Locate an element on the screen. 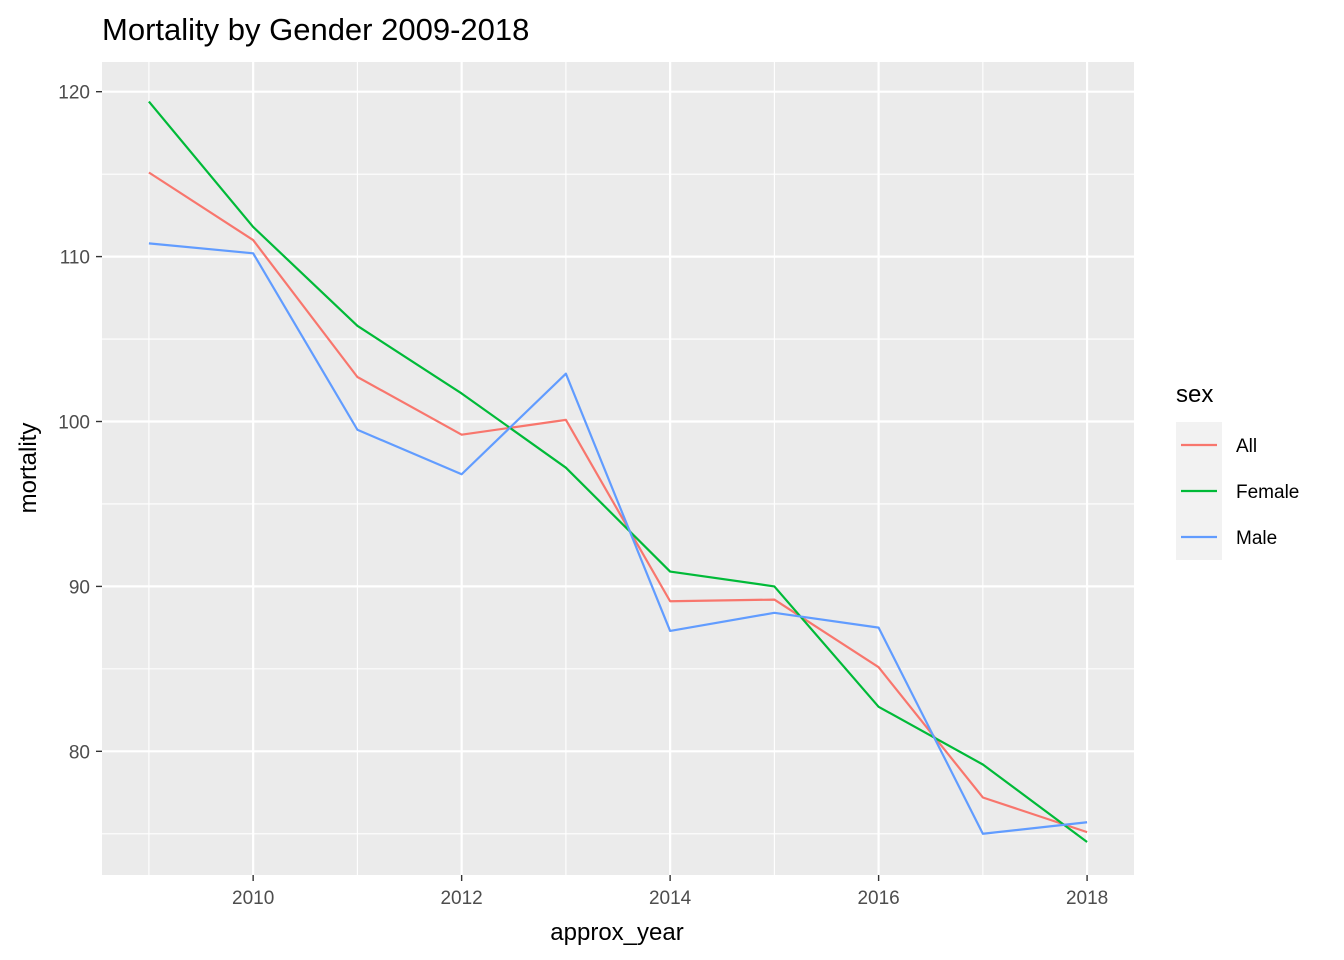 The image size is (1344, 960). x-axis-title: approx_year is located at coordinates (616, 932).